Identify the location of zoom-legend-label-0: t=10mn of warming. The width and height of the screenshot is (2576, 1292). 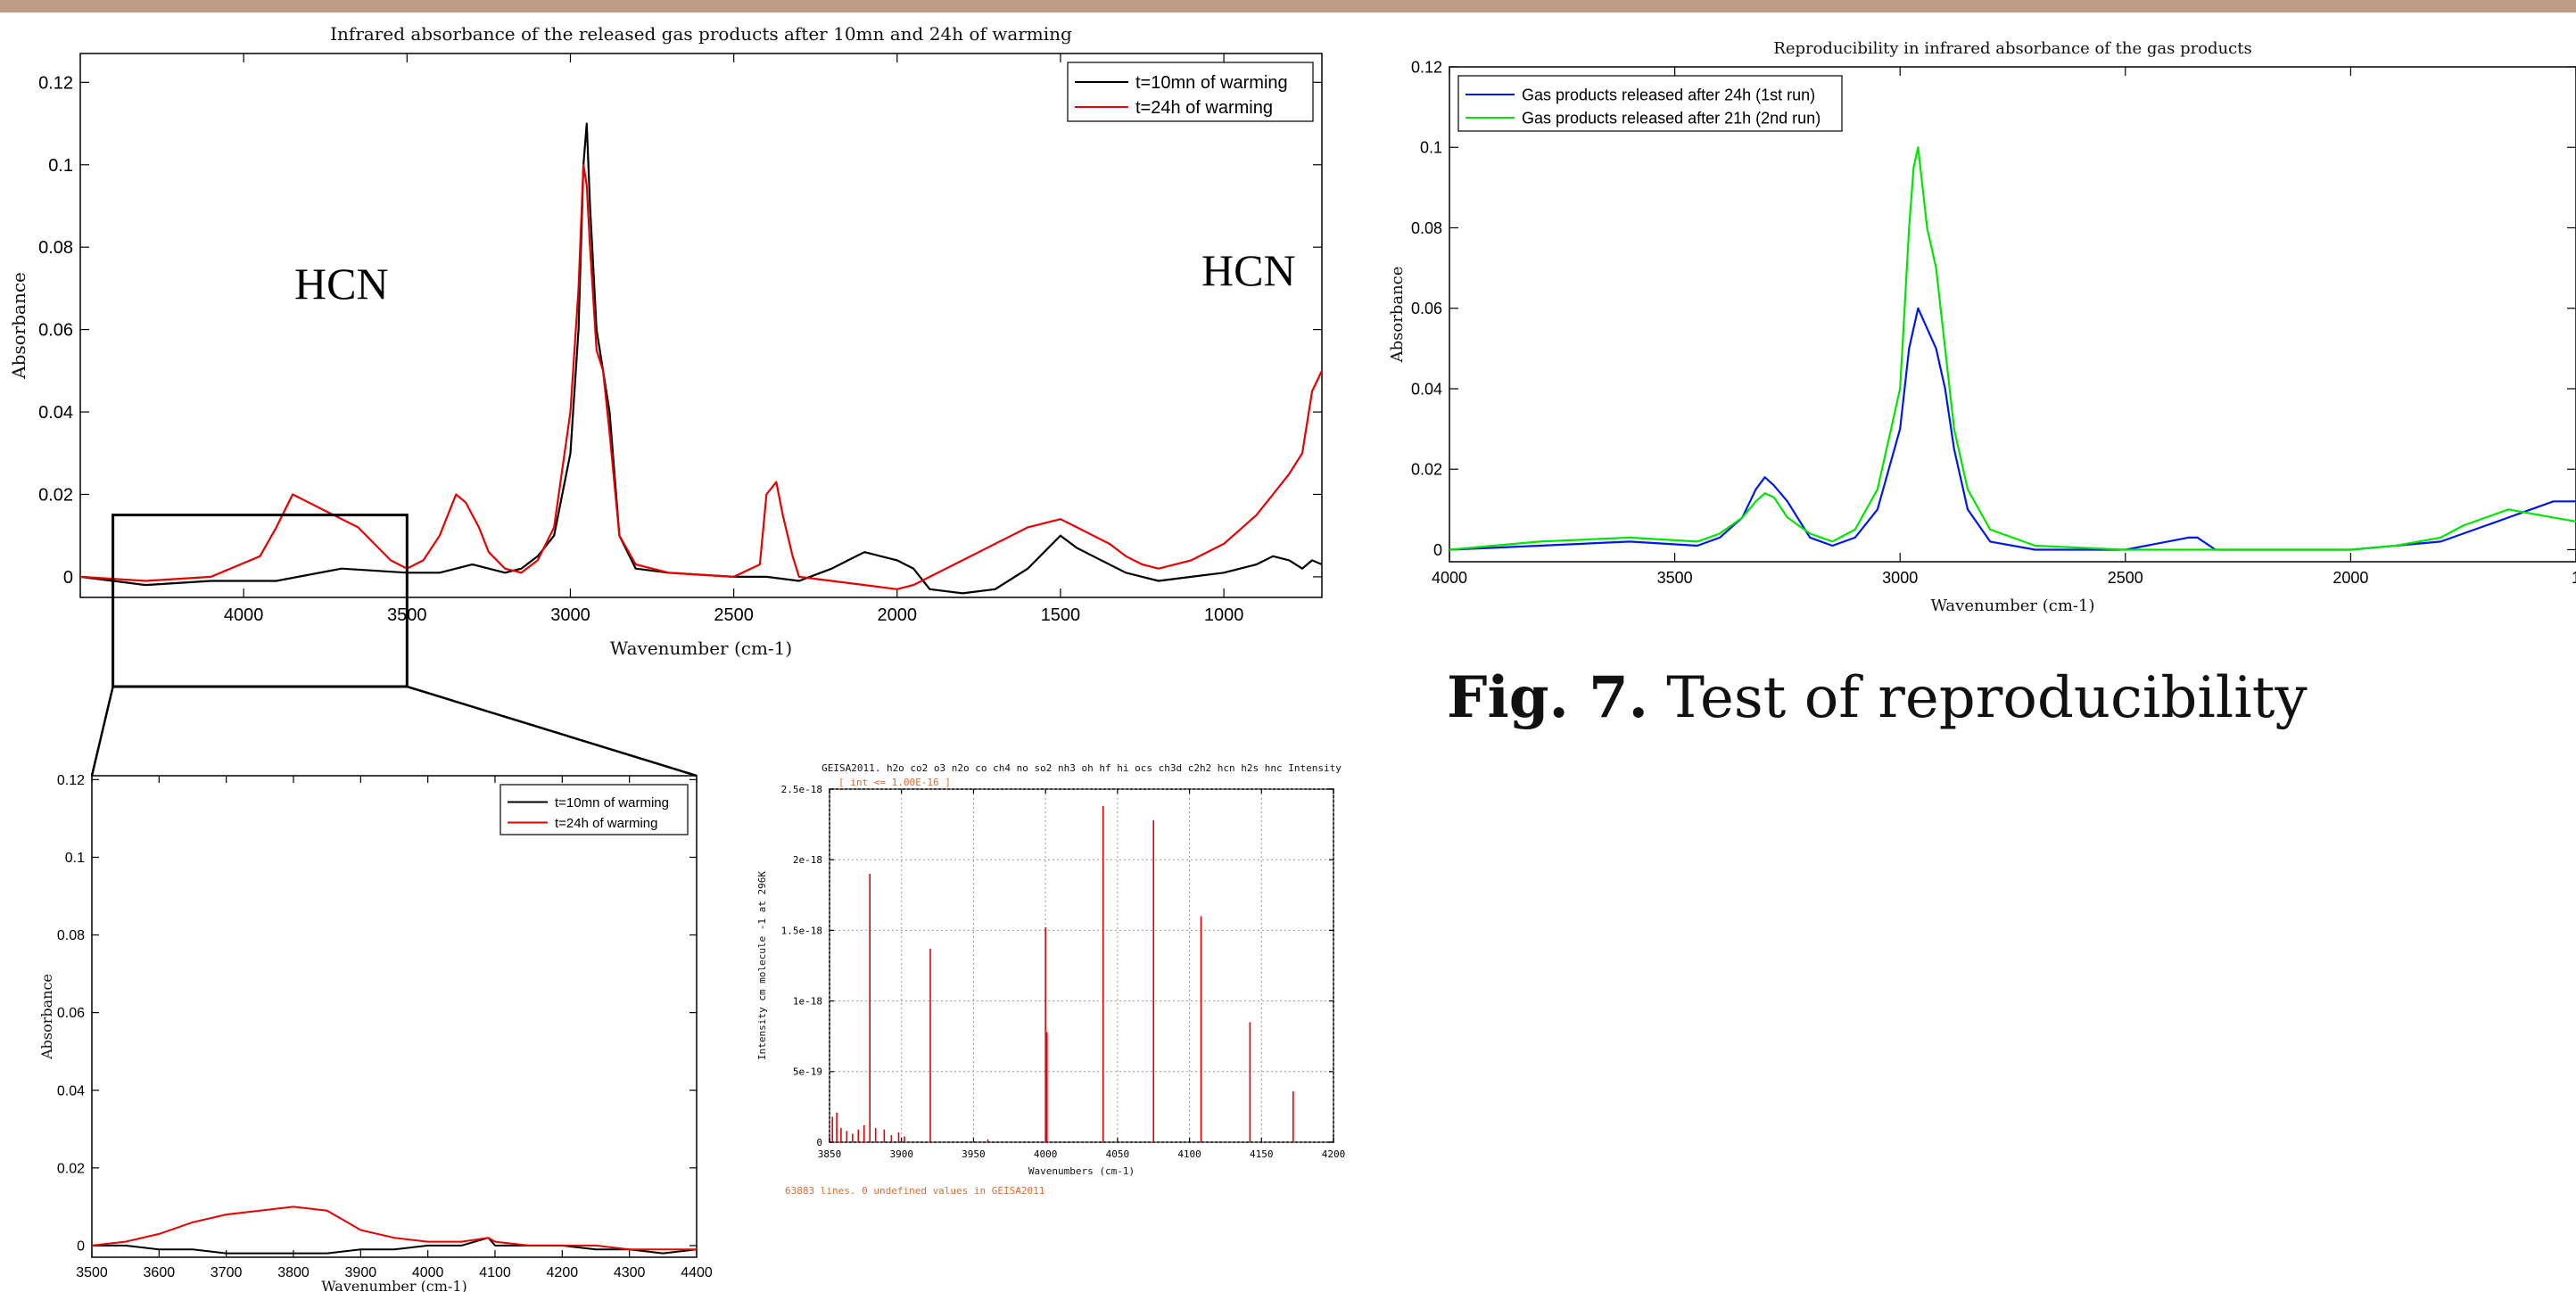
(612, 803).